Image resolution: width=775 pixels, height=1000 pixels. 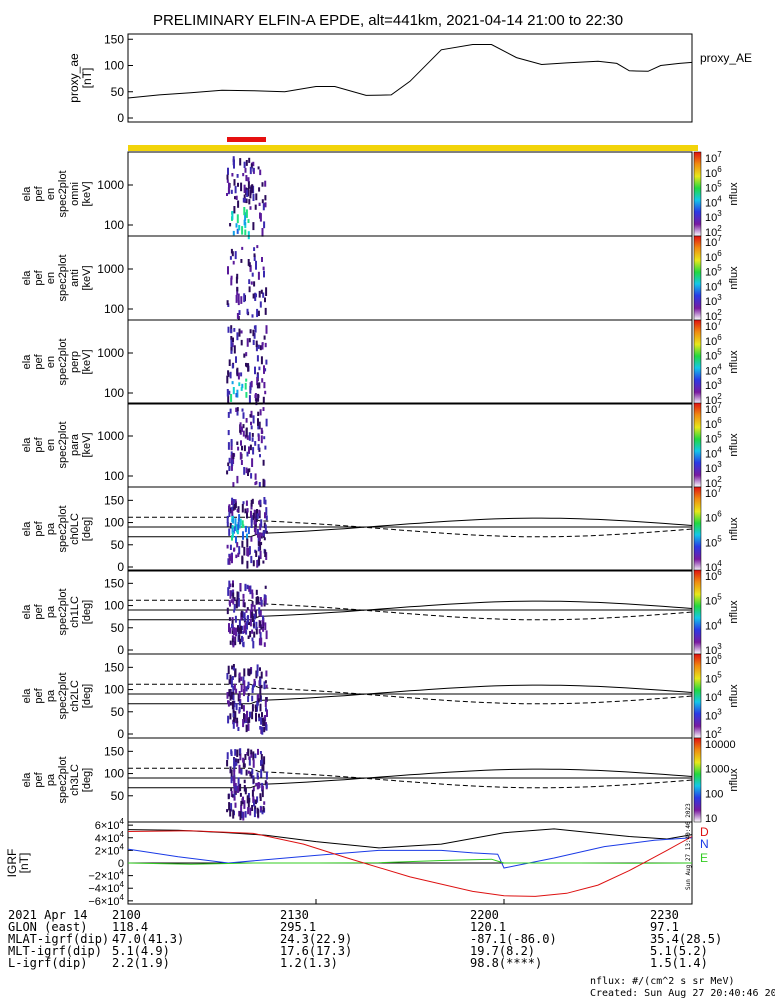 I want to click on panel-ylabel-part: [deg], so click(x=87, y=696).